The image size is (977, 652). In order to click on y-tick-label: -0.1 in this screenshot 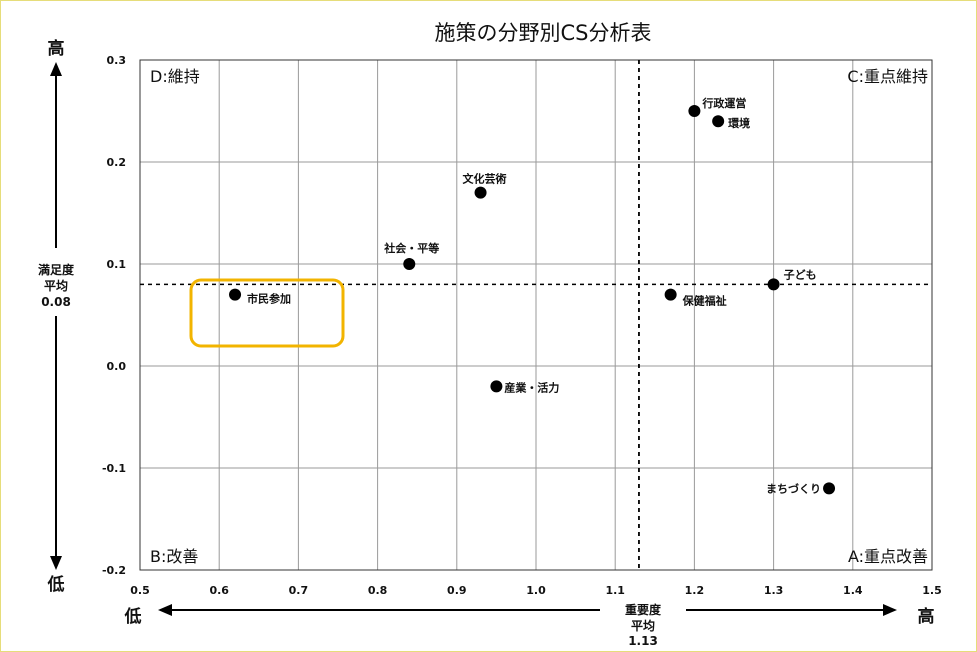, I will do `click(114, 468)`.